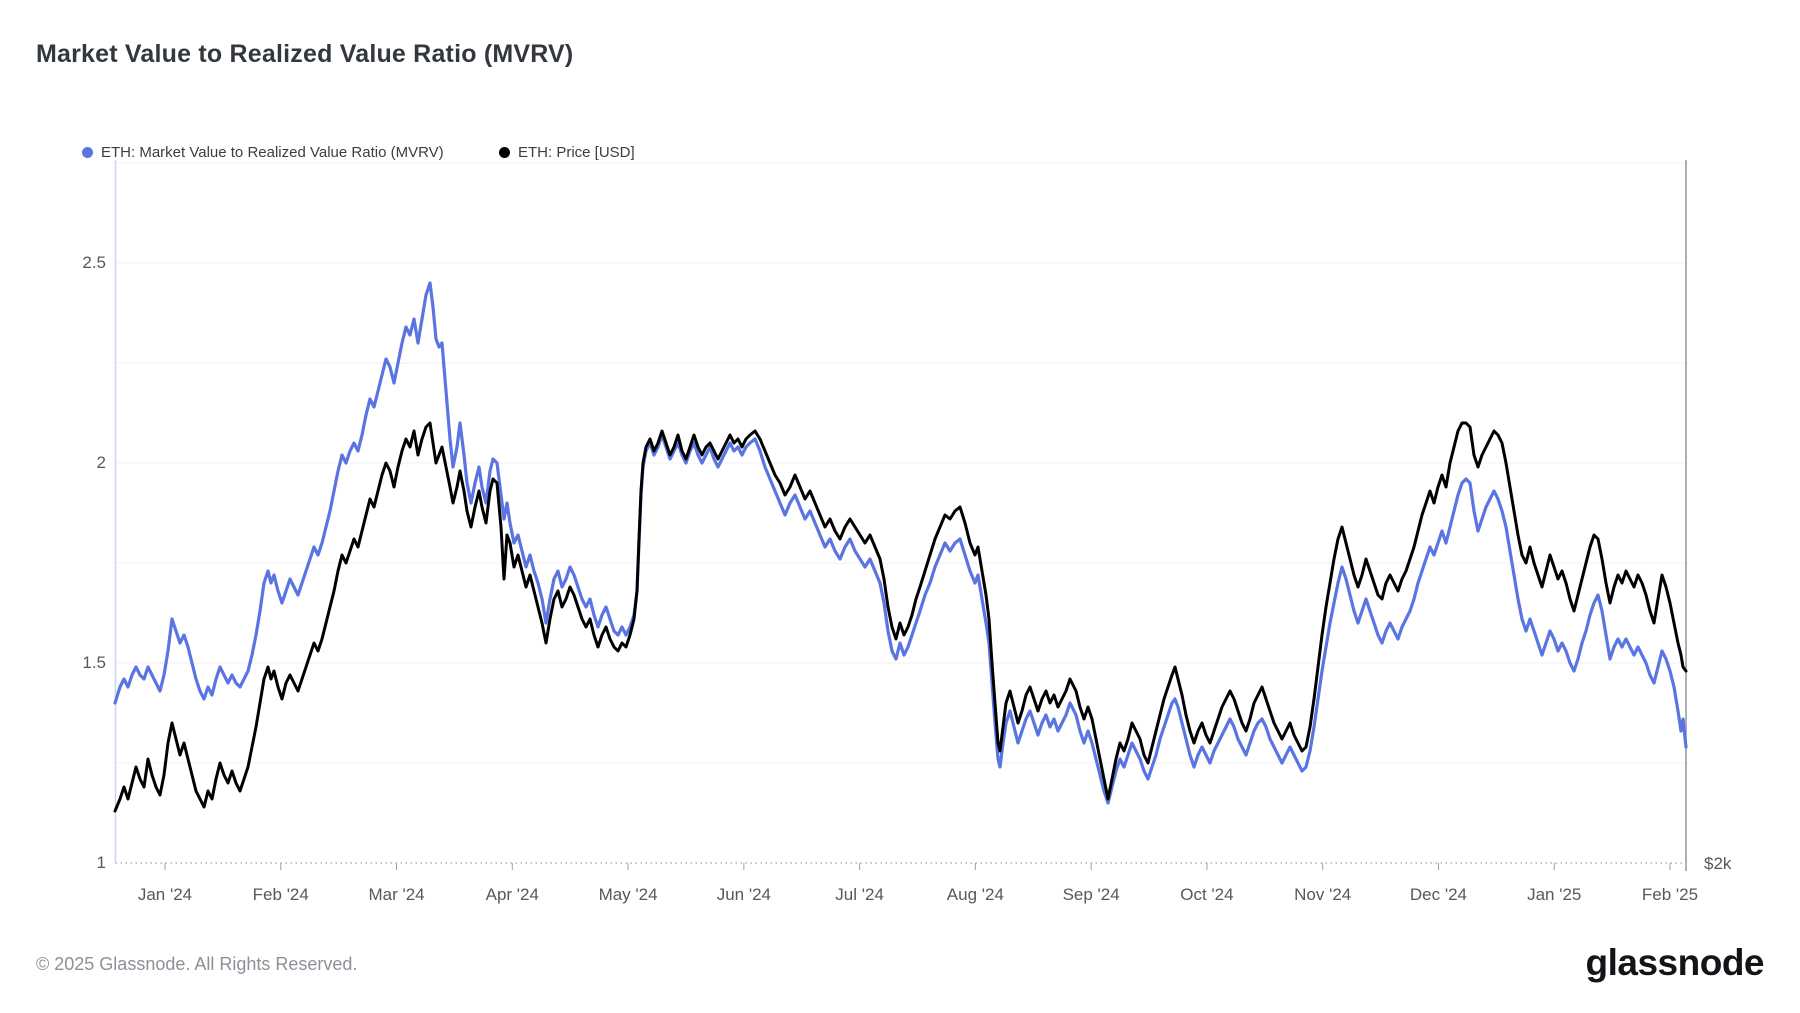  Describe the element at coordinates (280, 894) in the screenshot. I see `x-axis-label: Feb '24` at that location.